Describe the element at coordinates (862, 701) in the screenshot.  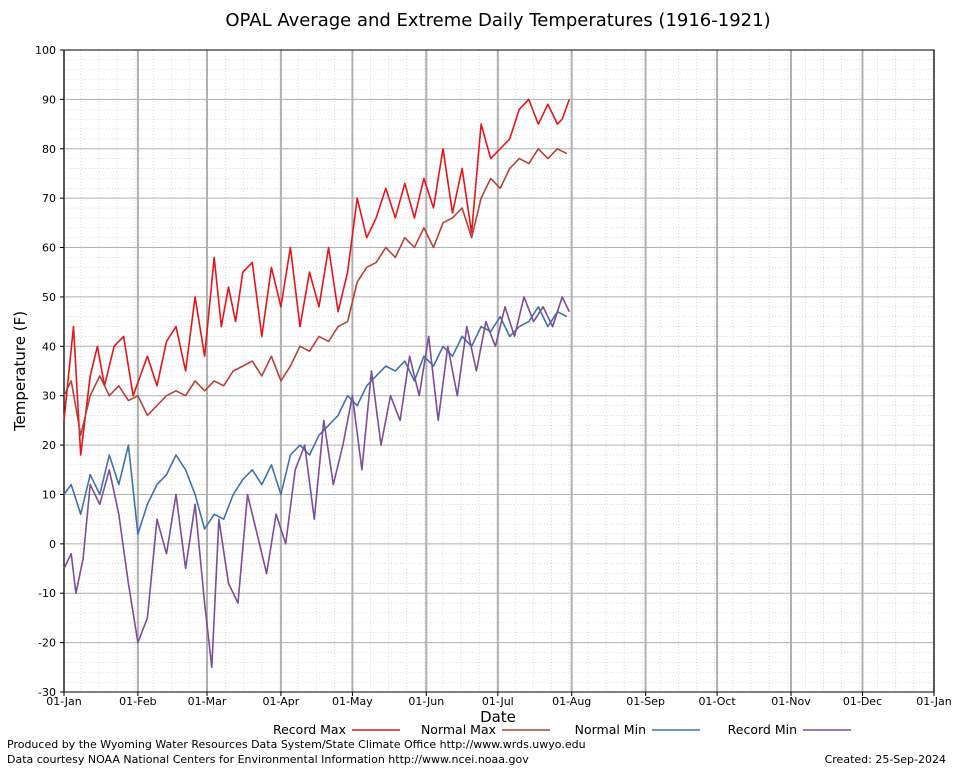
I see `x-tick-label: 01-Dec` at that location.